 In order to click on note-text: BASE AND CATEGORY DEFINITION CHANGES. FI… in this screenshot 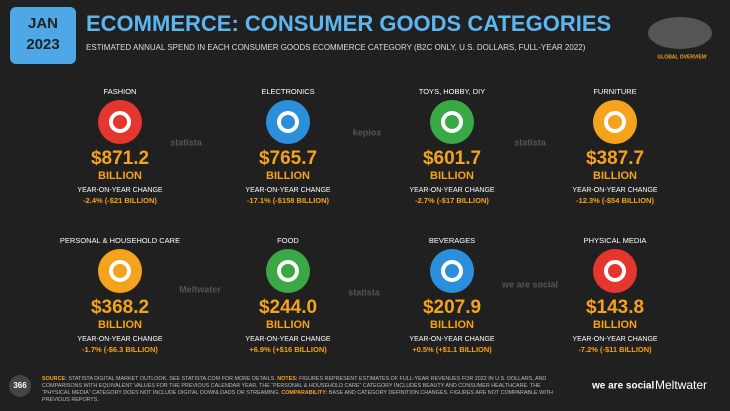, I will do `click(297, 396)`.